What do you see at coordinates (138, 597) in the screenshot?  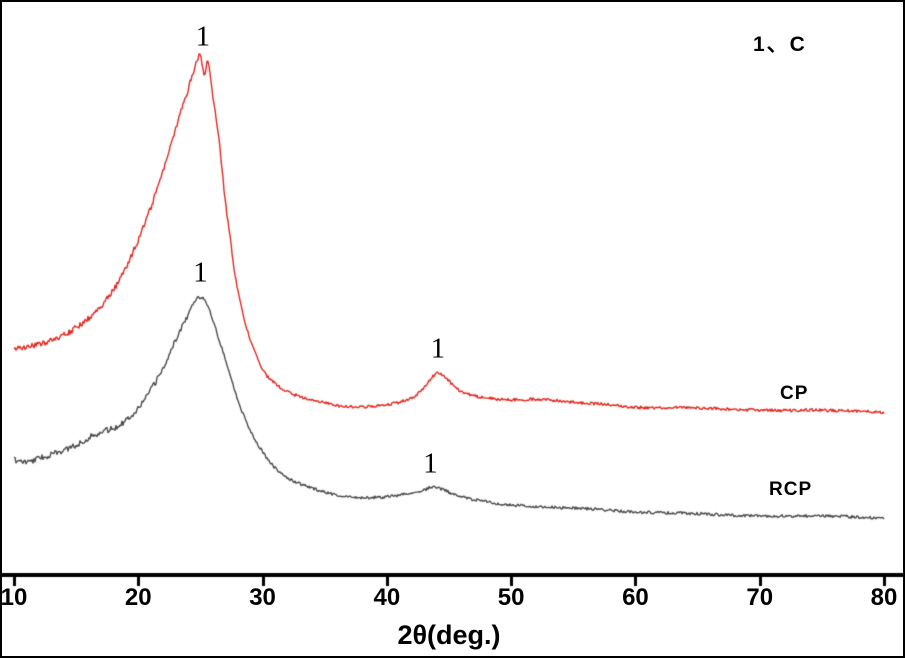 I see `x-axis-tick-label: 20` at bounding box center [138, 597].